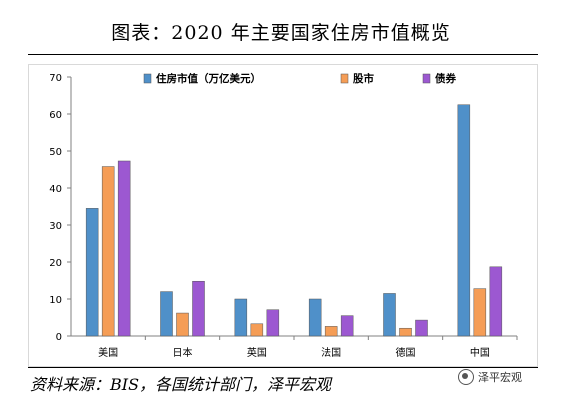 The image size is (562, 413). What do you see at coordinates (108, 352) in the screenshot?
I see `x-tick-label: 美国` at bounding box center [108, 352].